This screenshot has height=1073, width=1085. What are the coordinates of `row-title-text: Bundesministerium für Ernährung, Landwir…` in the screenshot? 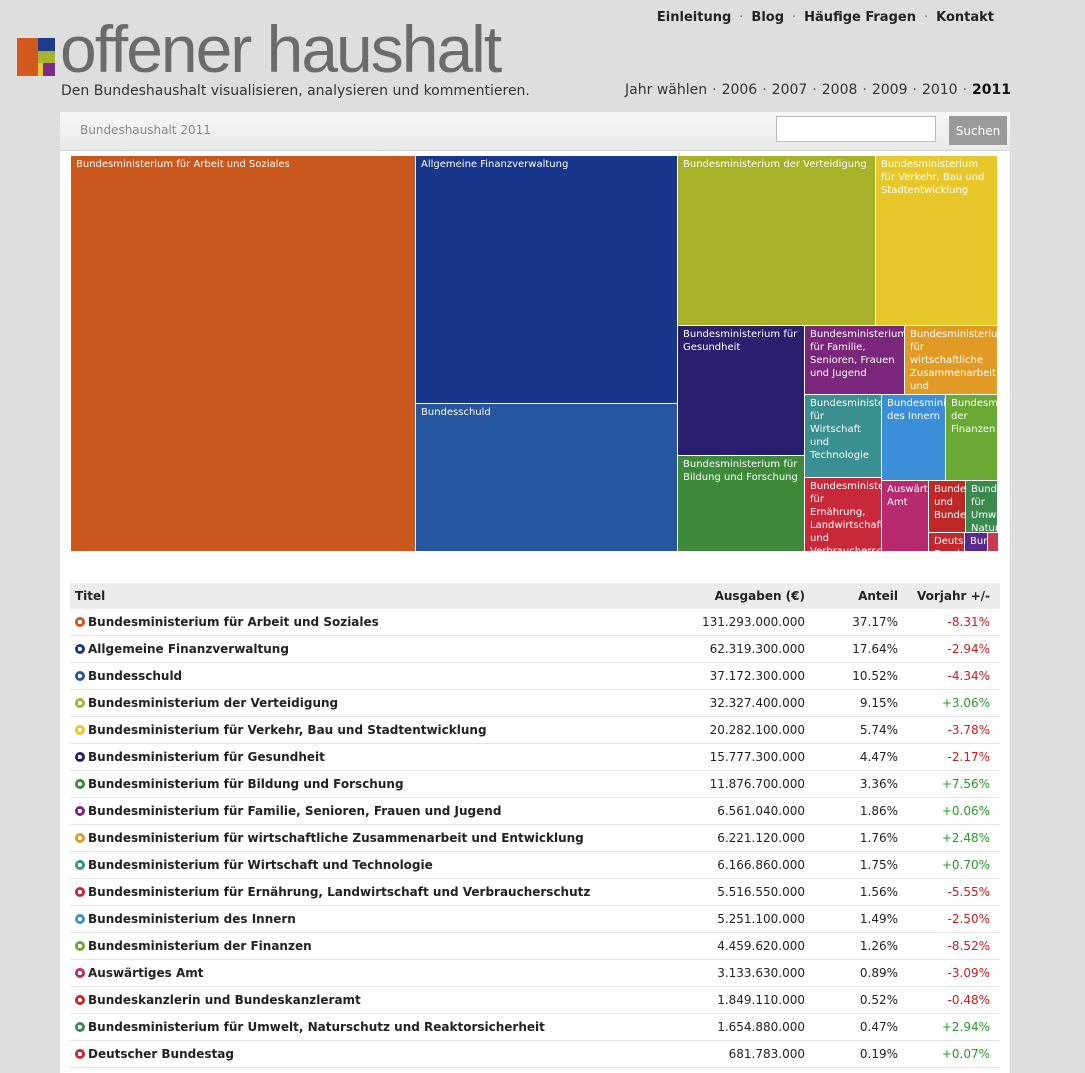 It's located at (339, 892).